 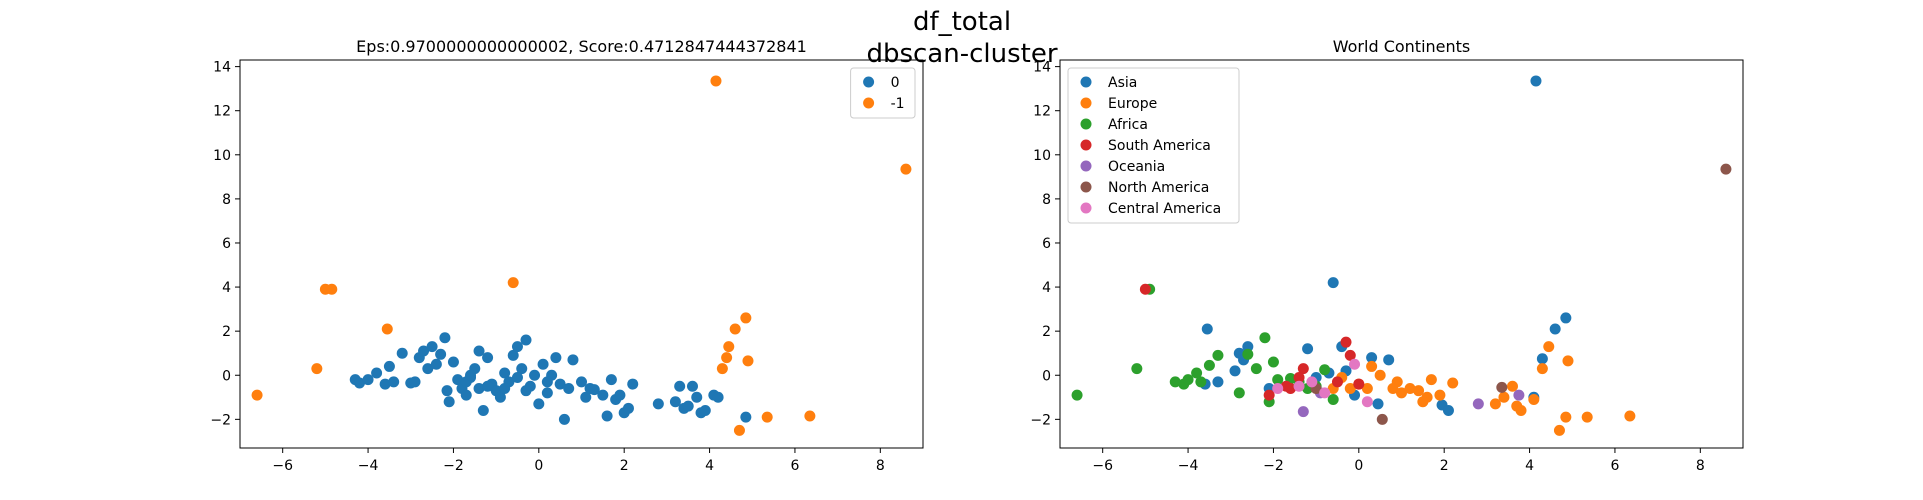 I want to click on legend-label-south-america: South America, so click(x=1159, y=146).